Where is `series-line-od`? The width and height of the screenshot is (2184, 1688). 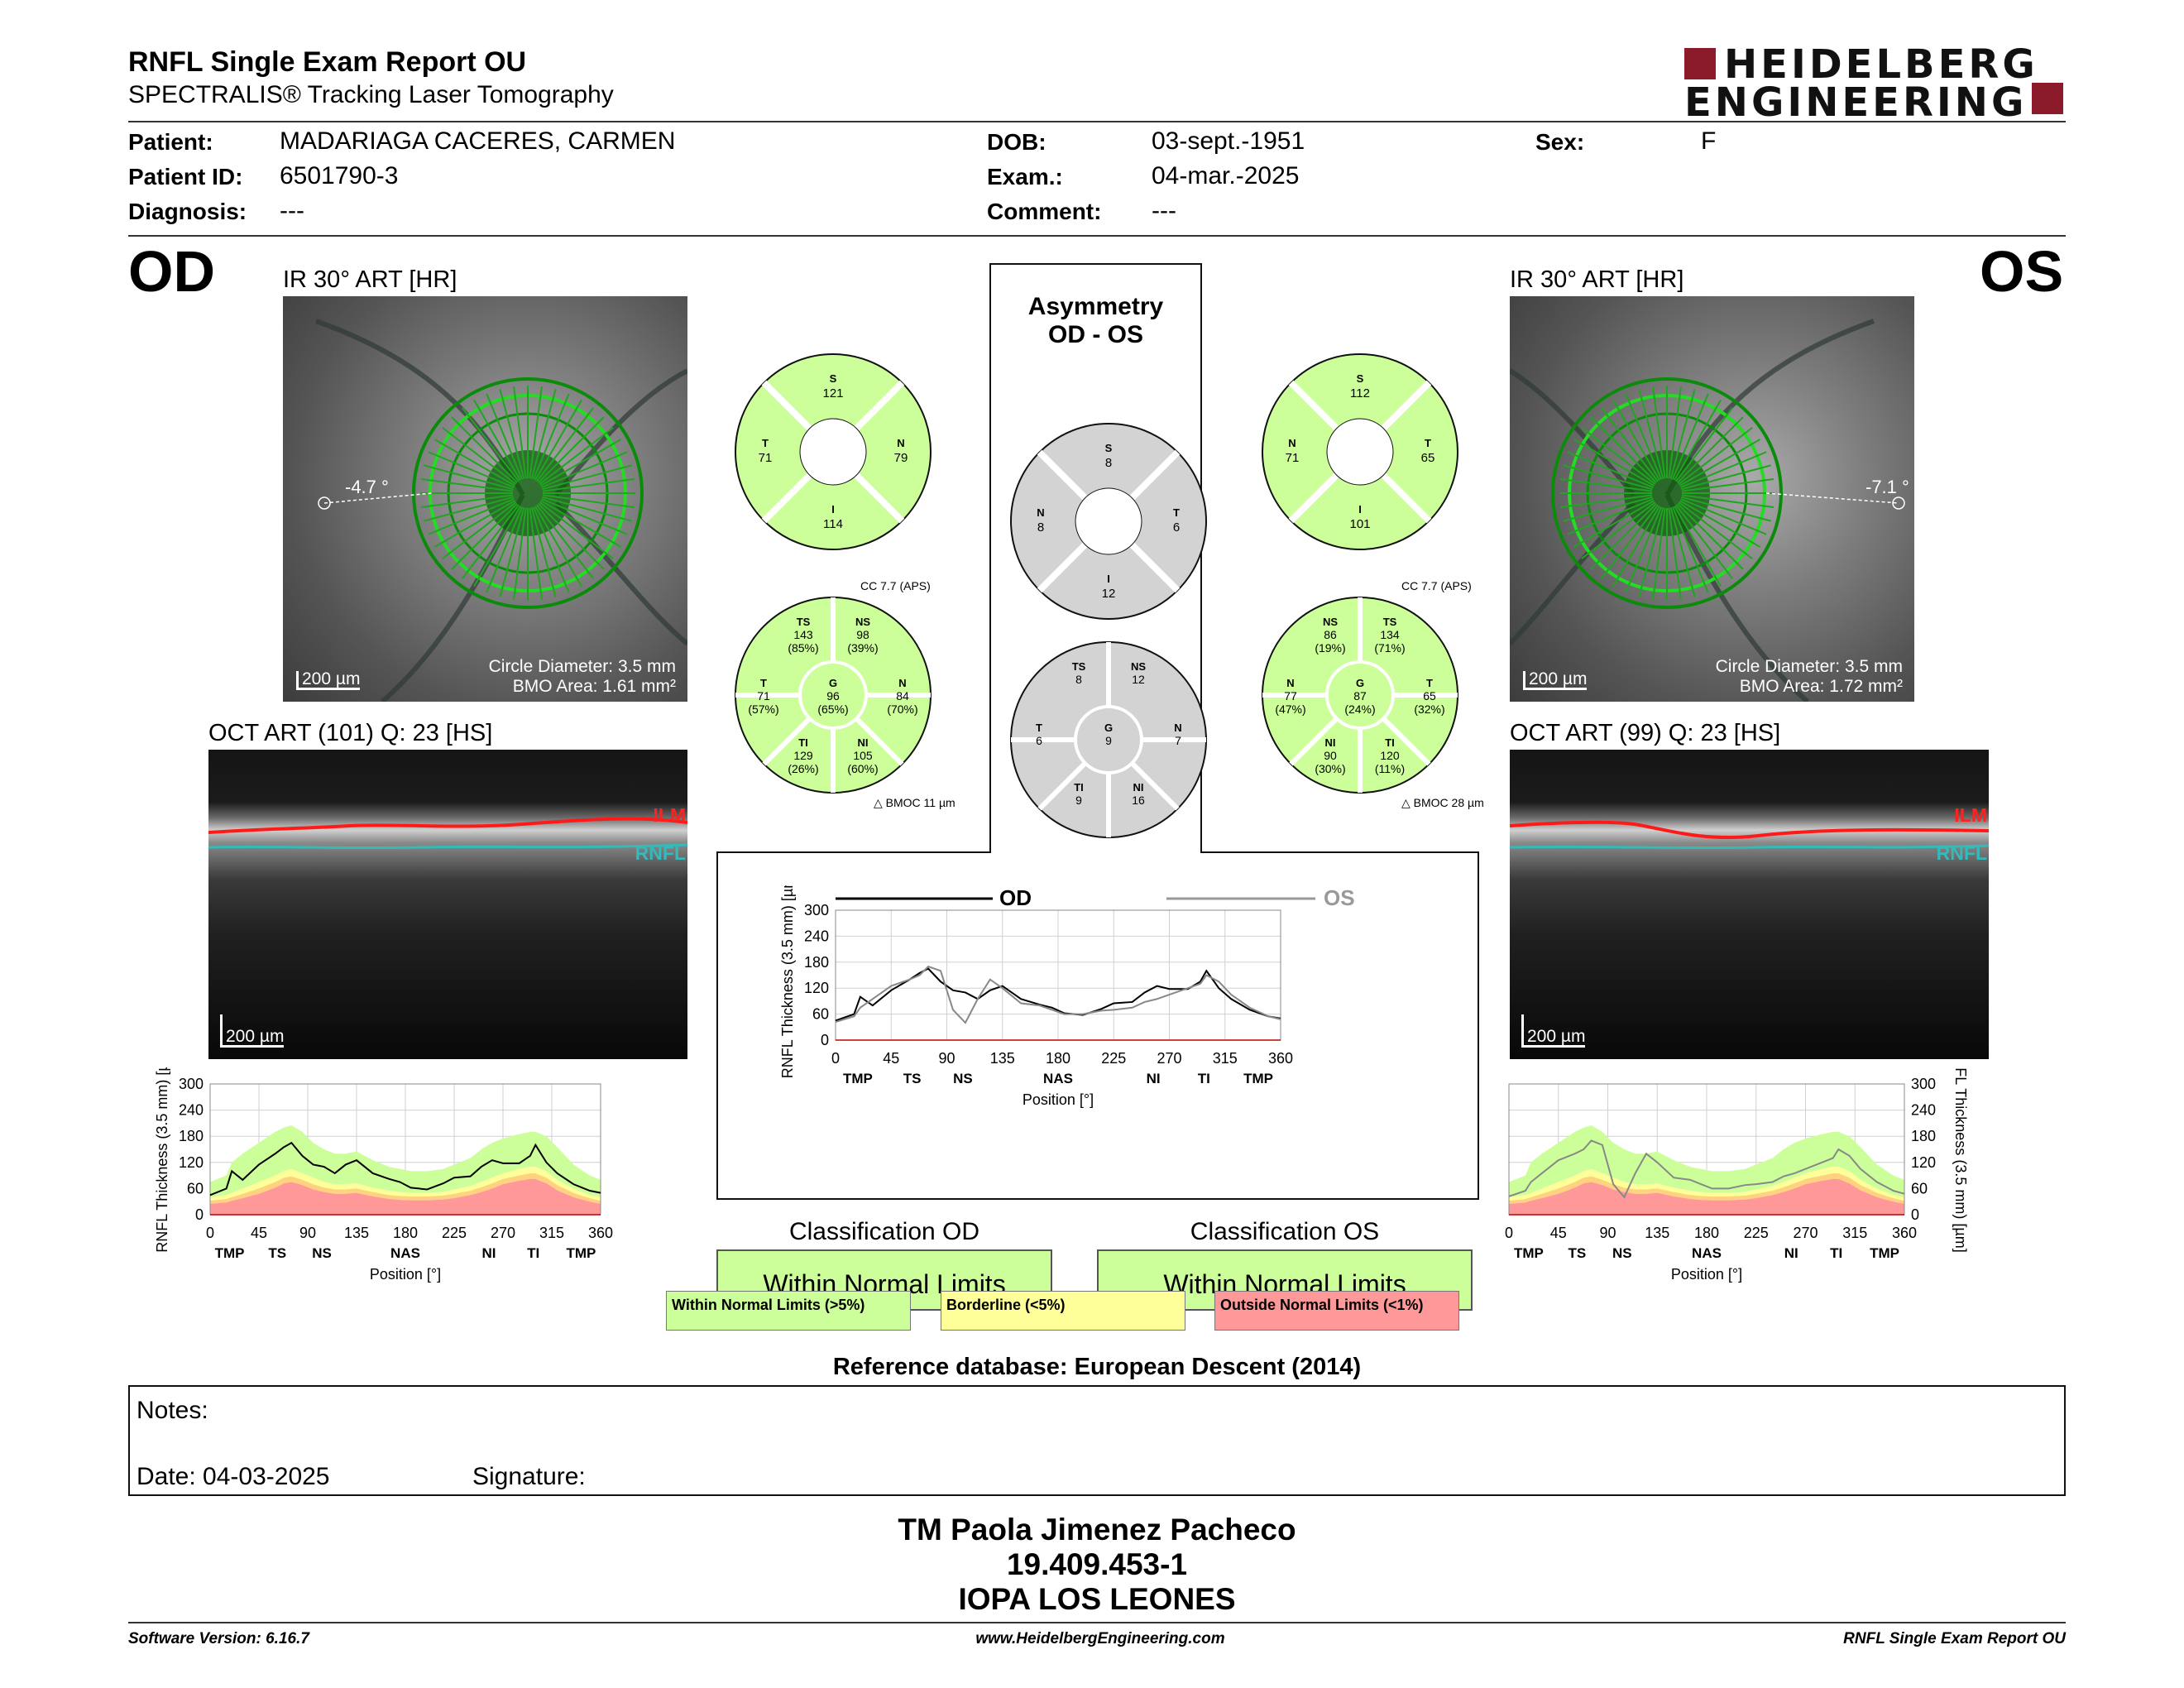
series-line-od is located at coordinates (405, 1168).